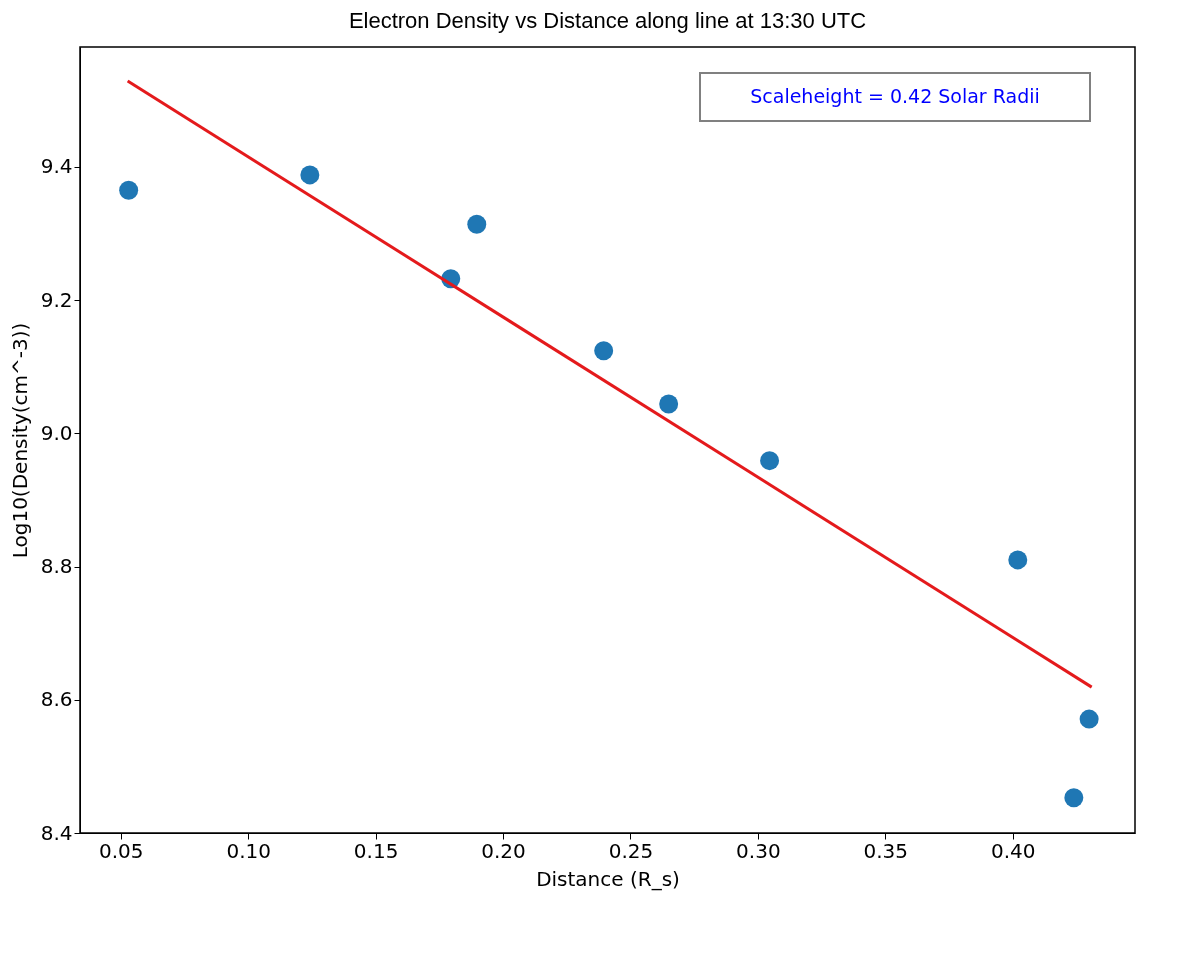  Describe the element at coordinates (886, 850) in the screenshot. I see `x-tick-label: 0.35` at that location.